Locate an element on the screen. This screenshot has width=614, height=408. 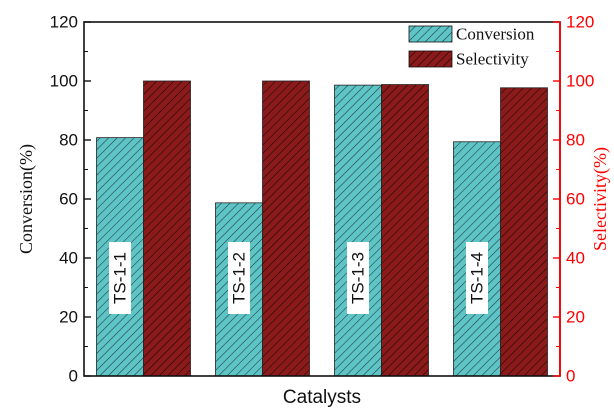
legend-swatch-selectivity is located at coordinates (430, 59).